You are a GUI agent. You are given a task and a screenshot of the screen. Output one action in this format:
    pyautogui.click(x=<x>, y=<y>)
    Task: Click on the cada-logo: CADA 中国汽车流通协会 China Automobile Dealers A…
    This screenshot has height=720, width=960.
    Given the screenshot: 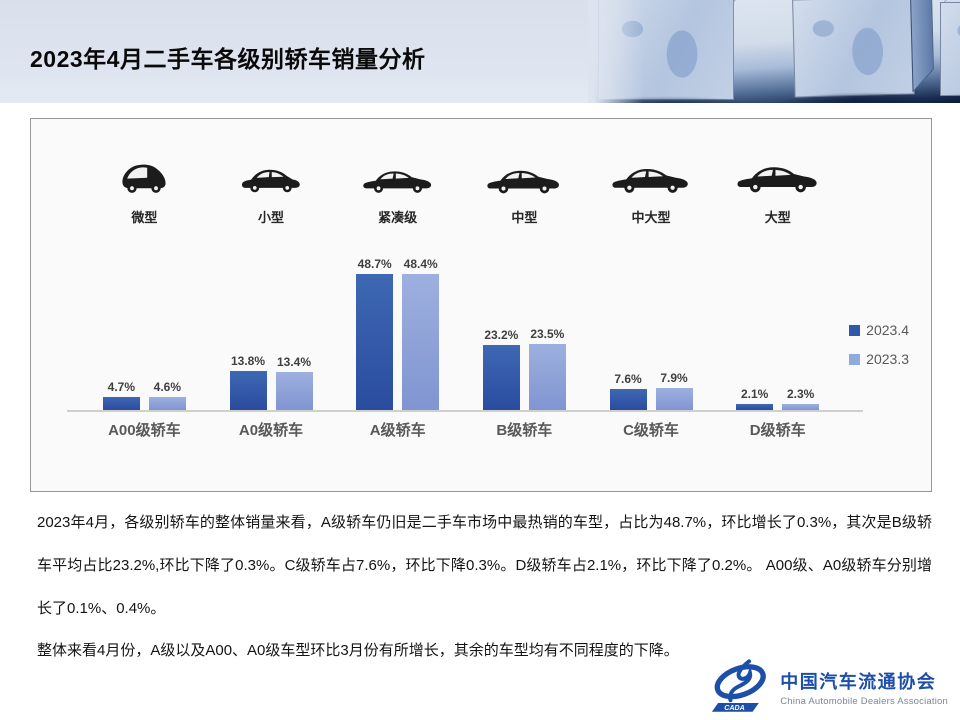 What is the action you would take?
    pyautogui.click(x=829, y=687)
    